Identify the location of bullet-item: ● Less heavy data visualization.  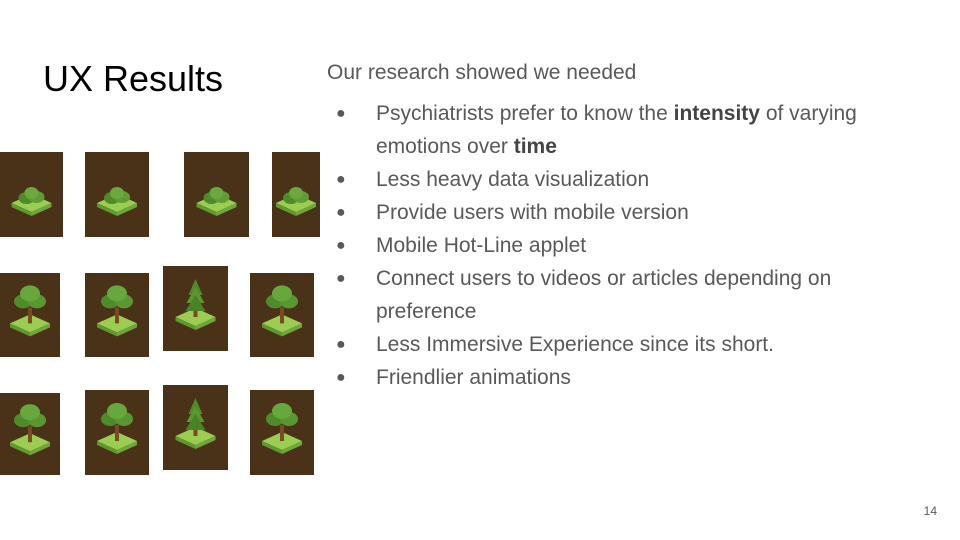
(631, 179).